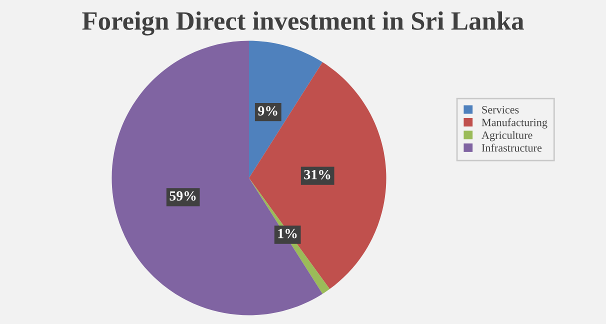 The image size is (606, 324). I want to click on data-label: 59%, so click(183, 196).